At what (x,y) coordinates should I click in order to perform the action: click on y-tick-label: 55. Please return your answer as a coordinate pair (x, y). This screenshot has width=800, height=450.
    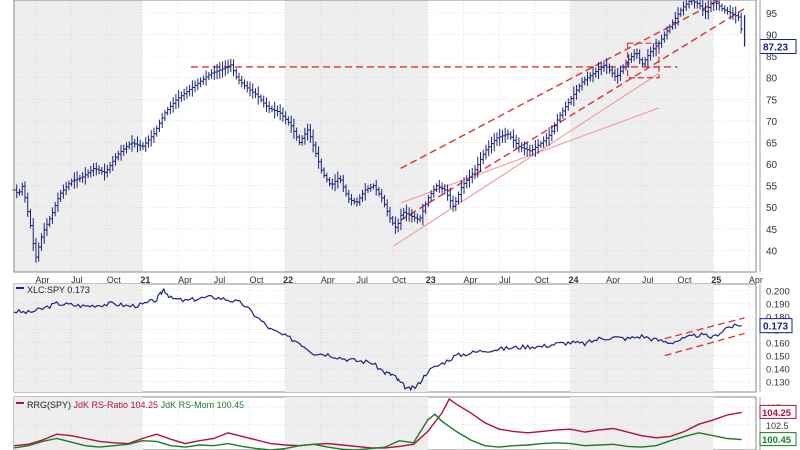
    Looking at the image, I should click on (772, 187).